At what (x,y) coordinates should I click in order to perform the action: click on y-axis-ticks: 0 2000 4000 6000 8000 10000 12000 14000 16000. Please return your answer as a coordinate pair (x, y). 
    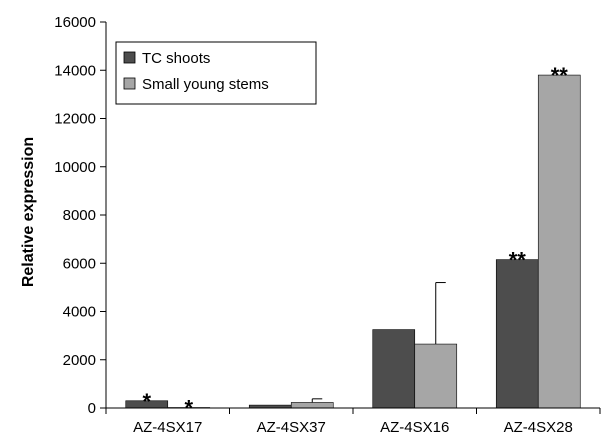
    Looking at the image, I should click on (80, 215).